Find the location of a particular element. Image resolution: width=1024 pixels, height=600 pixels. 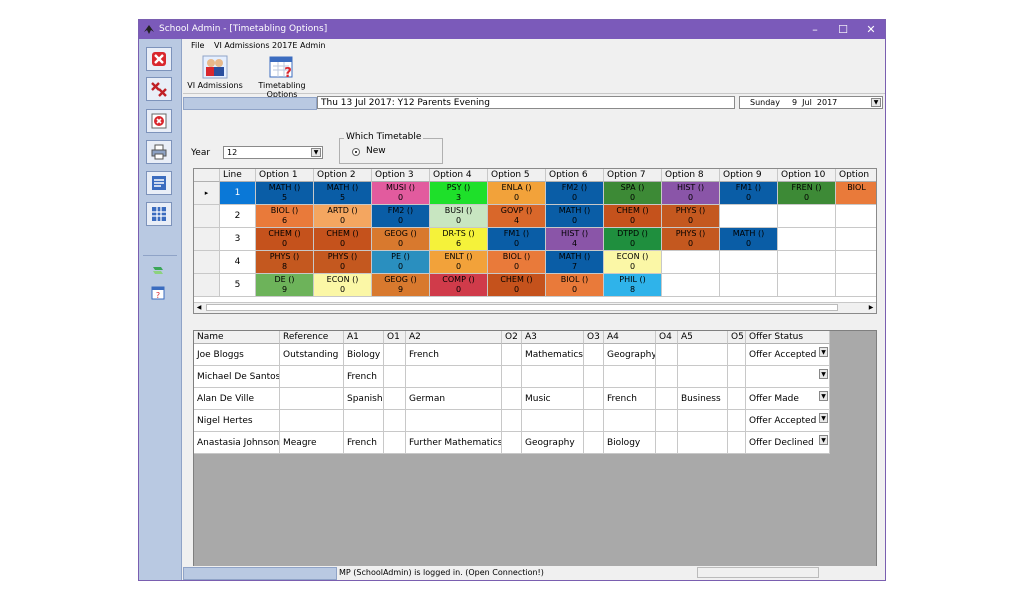

option-cell: PHYS () 0 is located at coordinates (691, 239).